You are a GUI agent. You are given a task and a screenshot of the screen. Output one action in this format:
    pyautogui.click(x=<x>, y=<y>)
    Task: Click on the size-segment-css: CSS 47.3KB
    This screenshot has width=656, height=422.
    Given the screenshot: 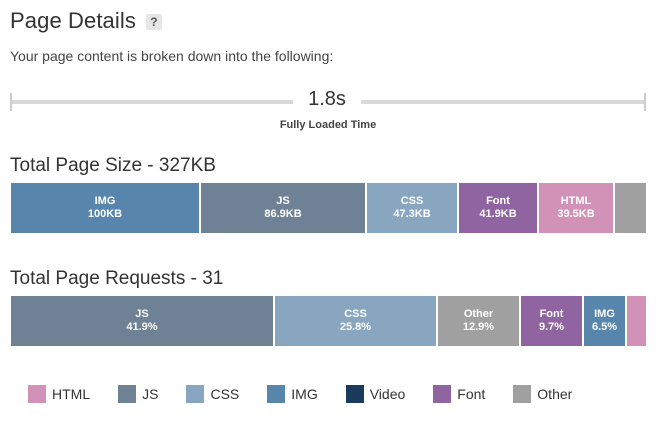 What is the action you would take?
    pyautogui.click(x=412, y=208)
    